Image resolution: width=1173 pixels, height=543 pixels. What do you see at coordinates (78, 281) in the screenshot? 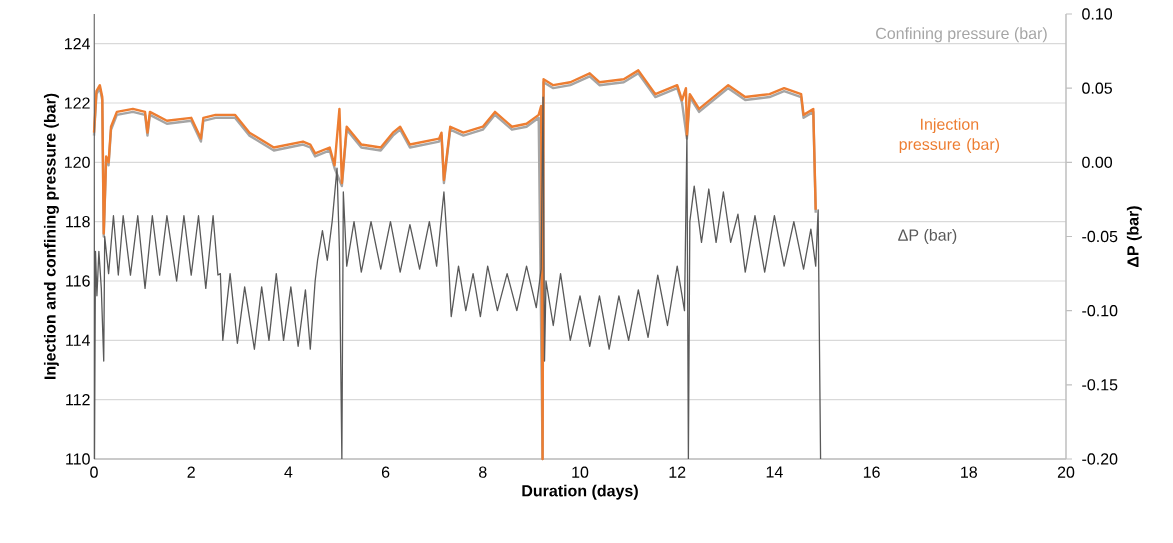
I see `y-tick-label: 116` at bounding box center [78, 281].